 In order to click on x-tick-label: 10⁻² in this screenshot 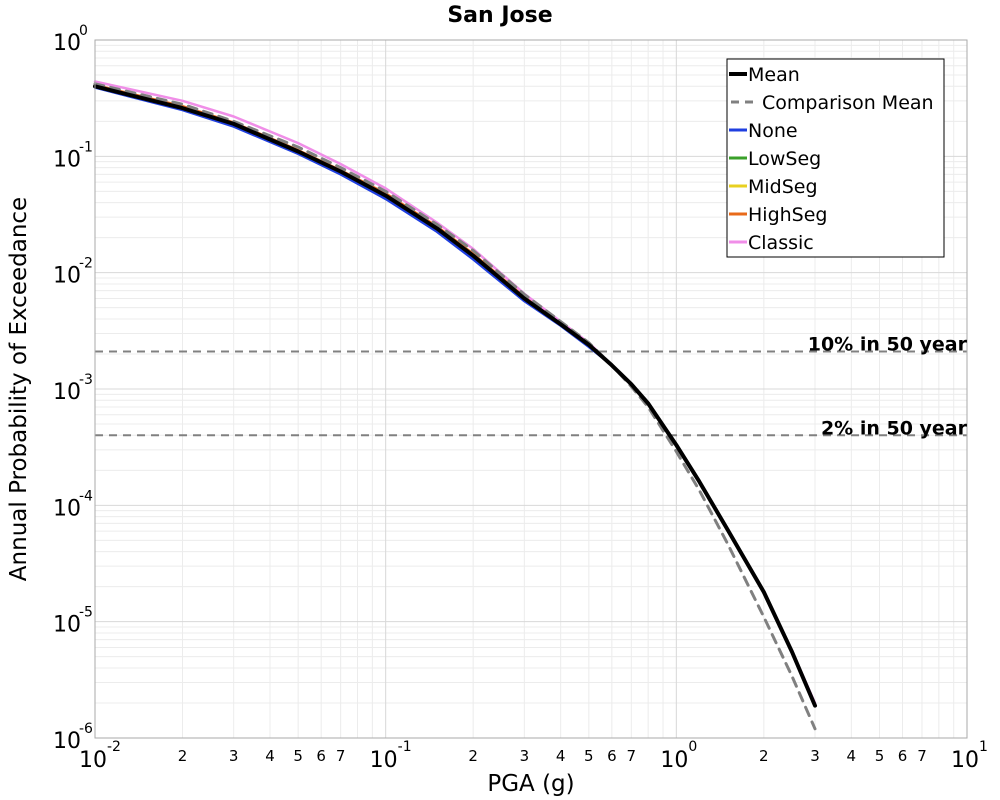, I will do `click(100, 756)`.